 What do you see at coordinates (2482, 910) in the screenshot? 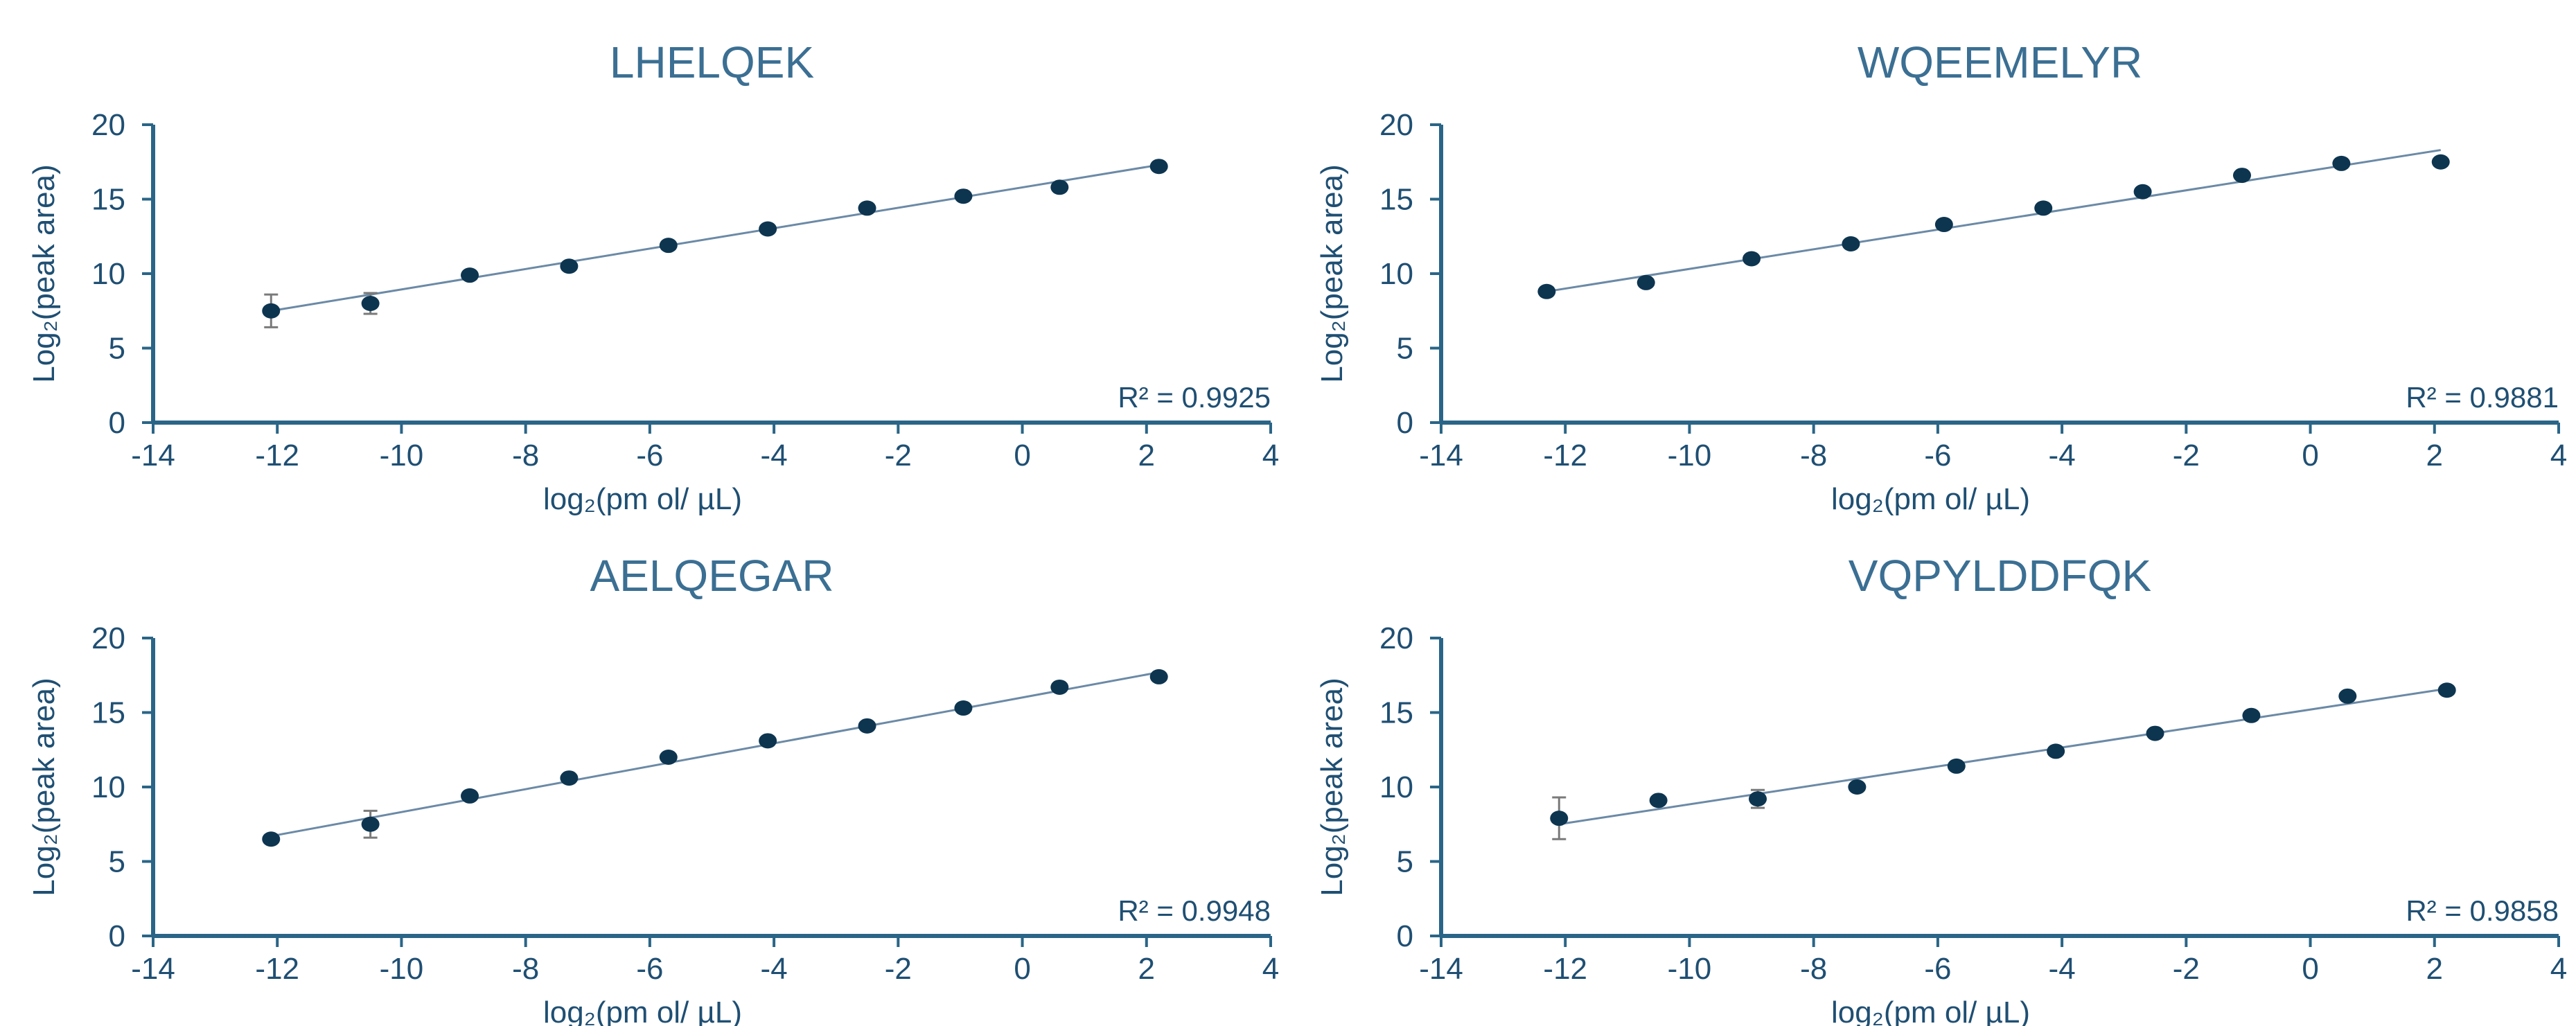
I see `r-squared-label: R² = 0.9858` at bounding box center [2482, 910].